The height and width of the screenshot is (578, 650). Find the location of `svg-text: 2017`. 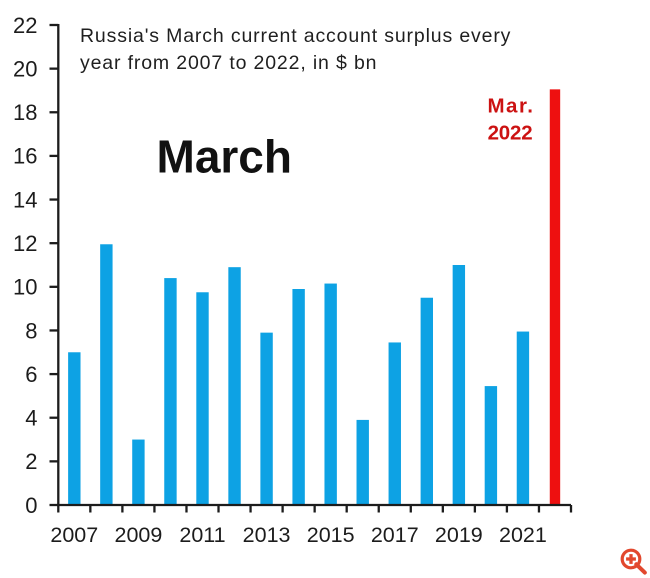

svg-text: 2017 is located at coordinates (395, 535).